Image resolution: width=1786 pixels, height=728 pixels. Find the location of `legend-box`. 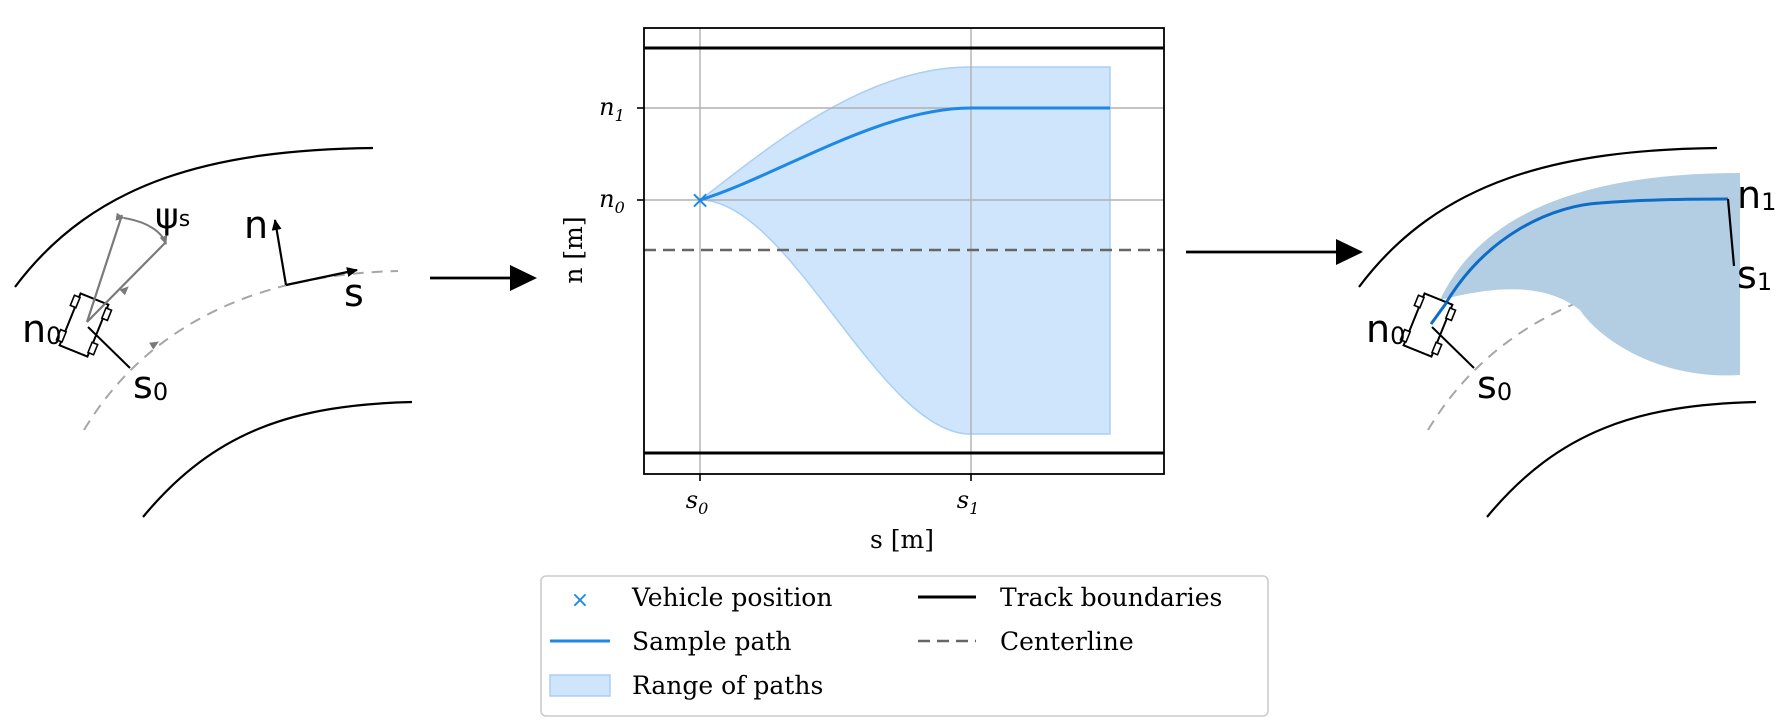

legend-box is located at coordinates (904, 646).